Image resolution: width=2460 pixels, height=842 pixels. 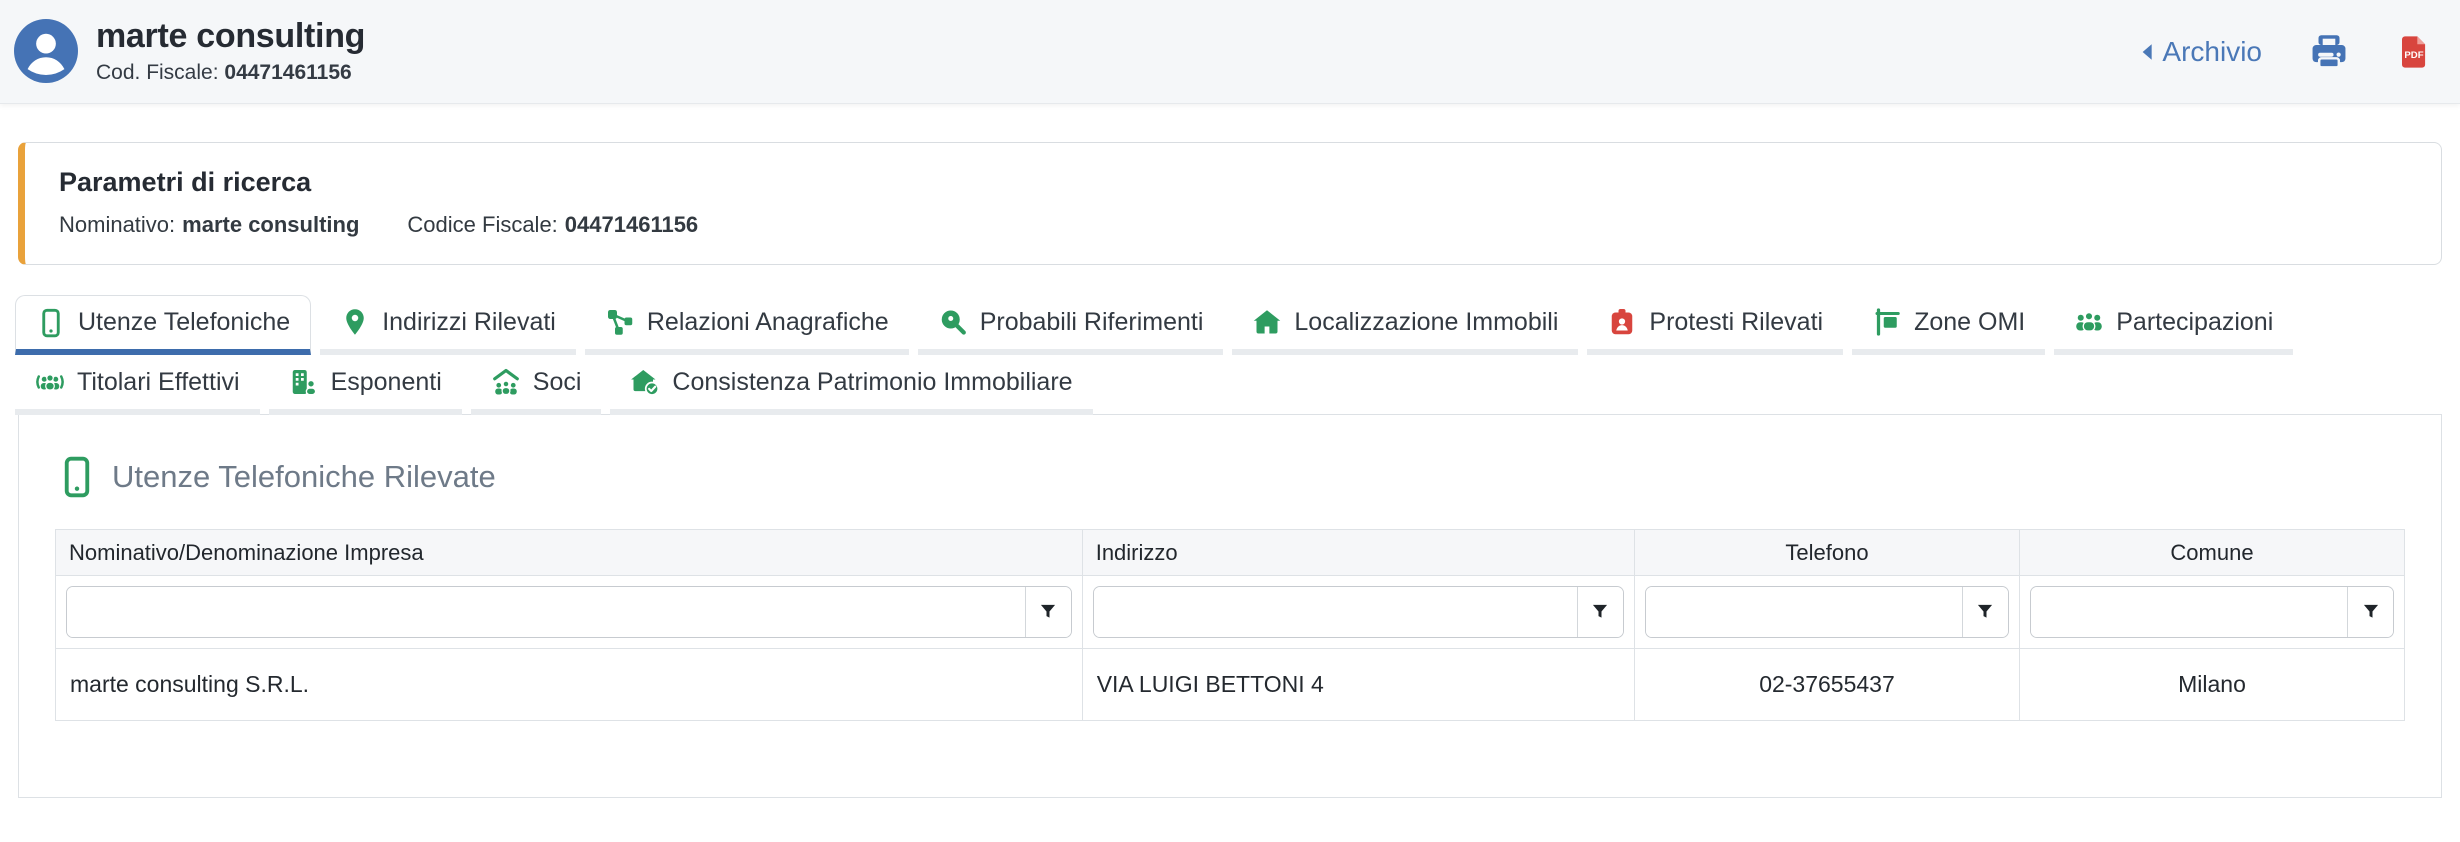 What do you see at coordinates (1803, 612) in the screenshot?
I see `filter-input-telefono` at bounding box center [1803, 612].